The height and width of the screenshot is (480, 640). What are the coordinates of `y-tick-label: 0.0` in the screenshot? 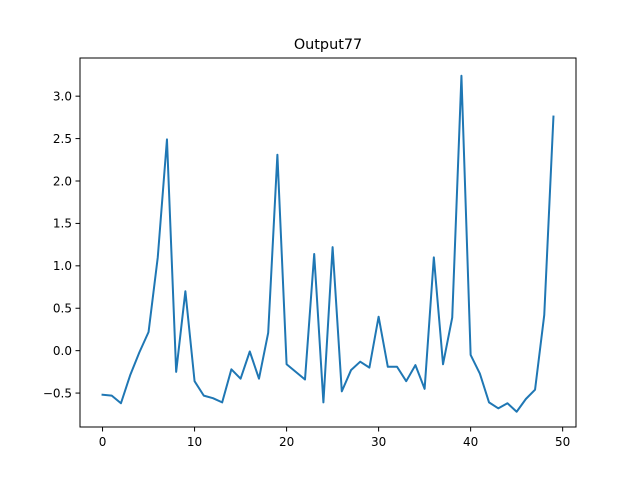 It's located at (62, 351).